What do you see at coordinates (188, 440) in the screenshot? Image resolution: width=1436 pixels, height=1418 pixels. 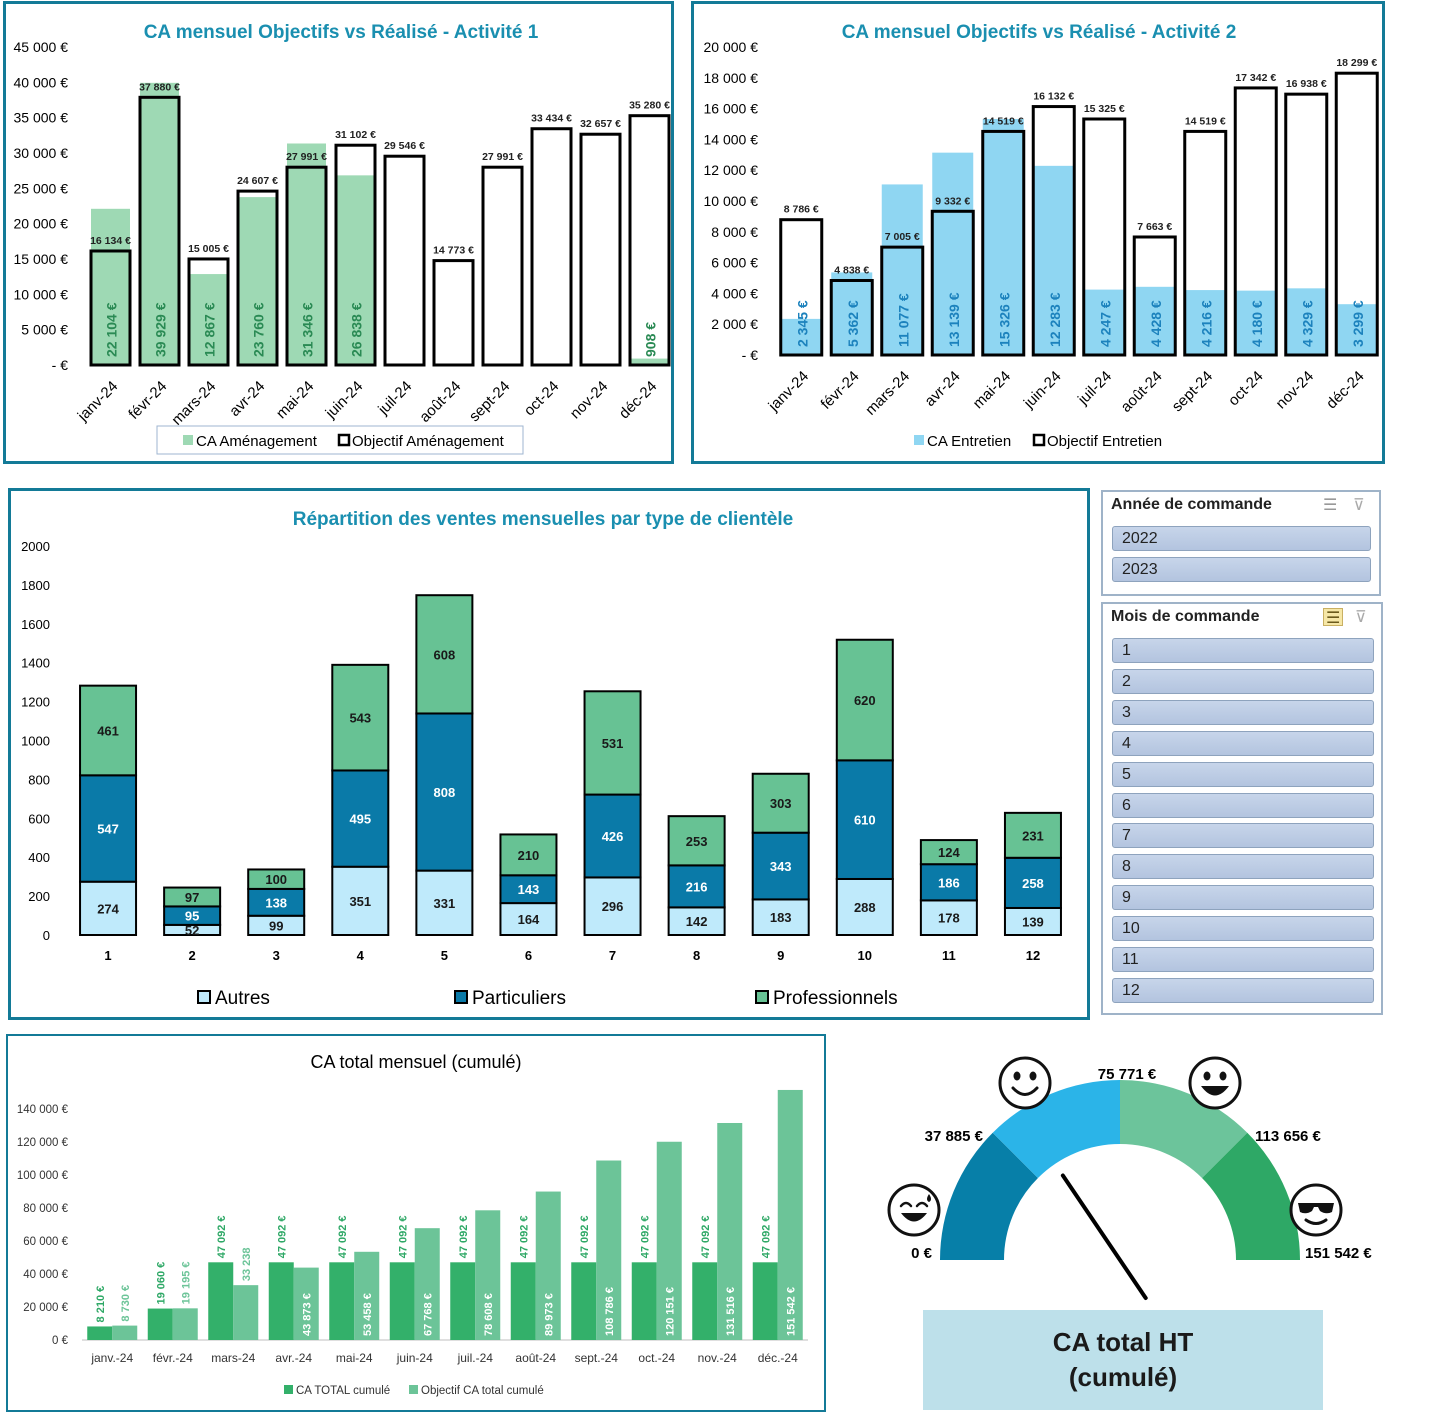 I see `legend-swatch-realise` at bounding box center [188, 440].